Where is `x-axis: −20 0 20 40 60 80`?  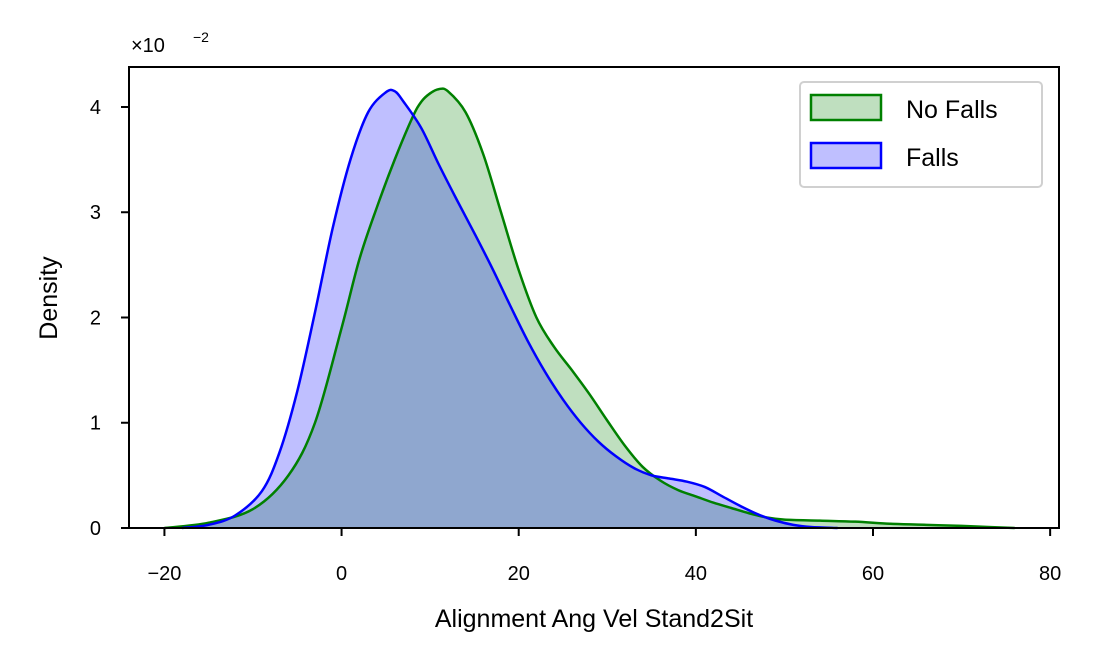 x-axis: −20 0 20 40 60 80 is located at coordinates (604, 556).